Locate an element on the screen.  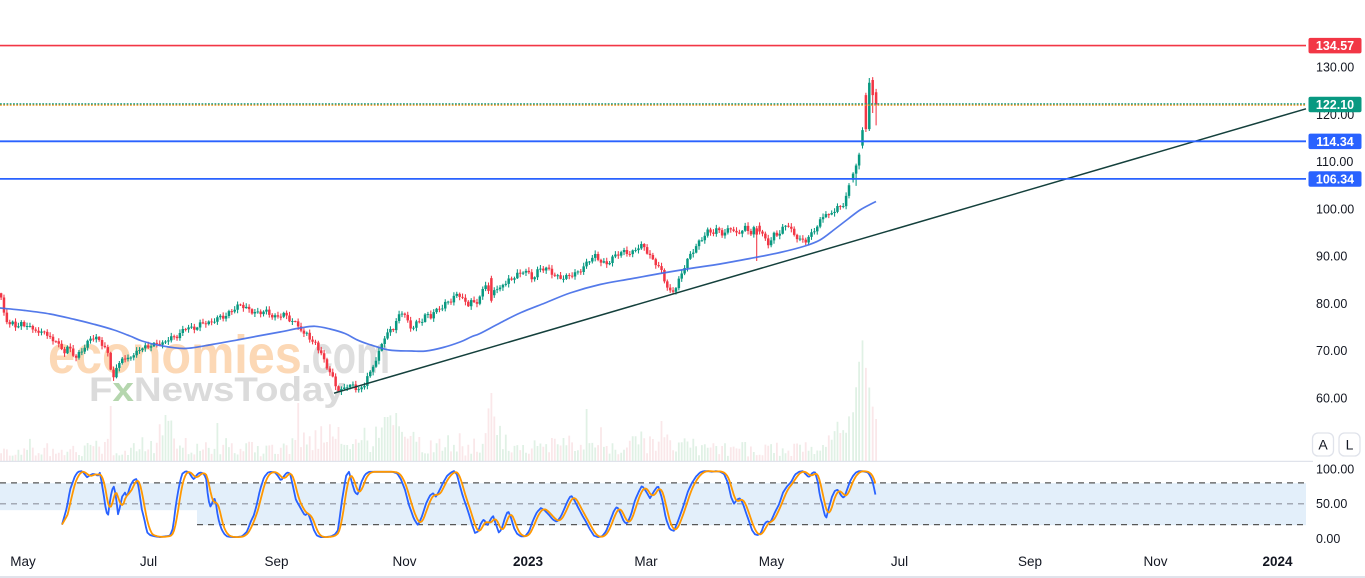
svg-text: 60.00 is located at coordinates (1331, 399).